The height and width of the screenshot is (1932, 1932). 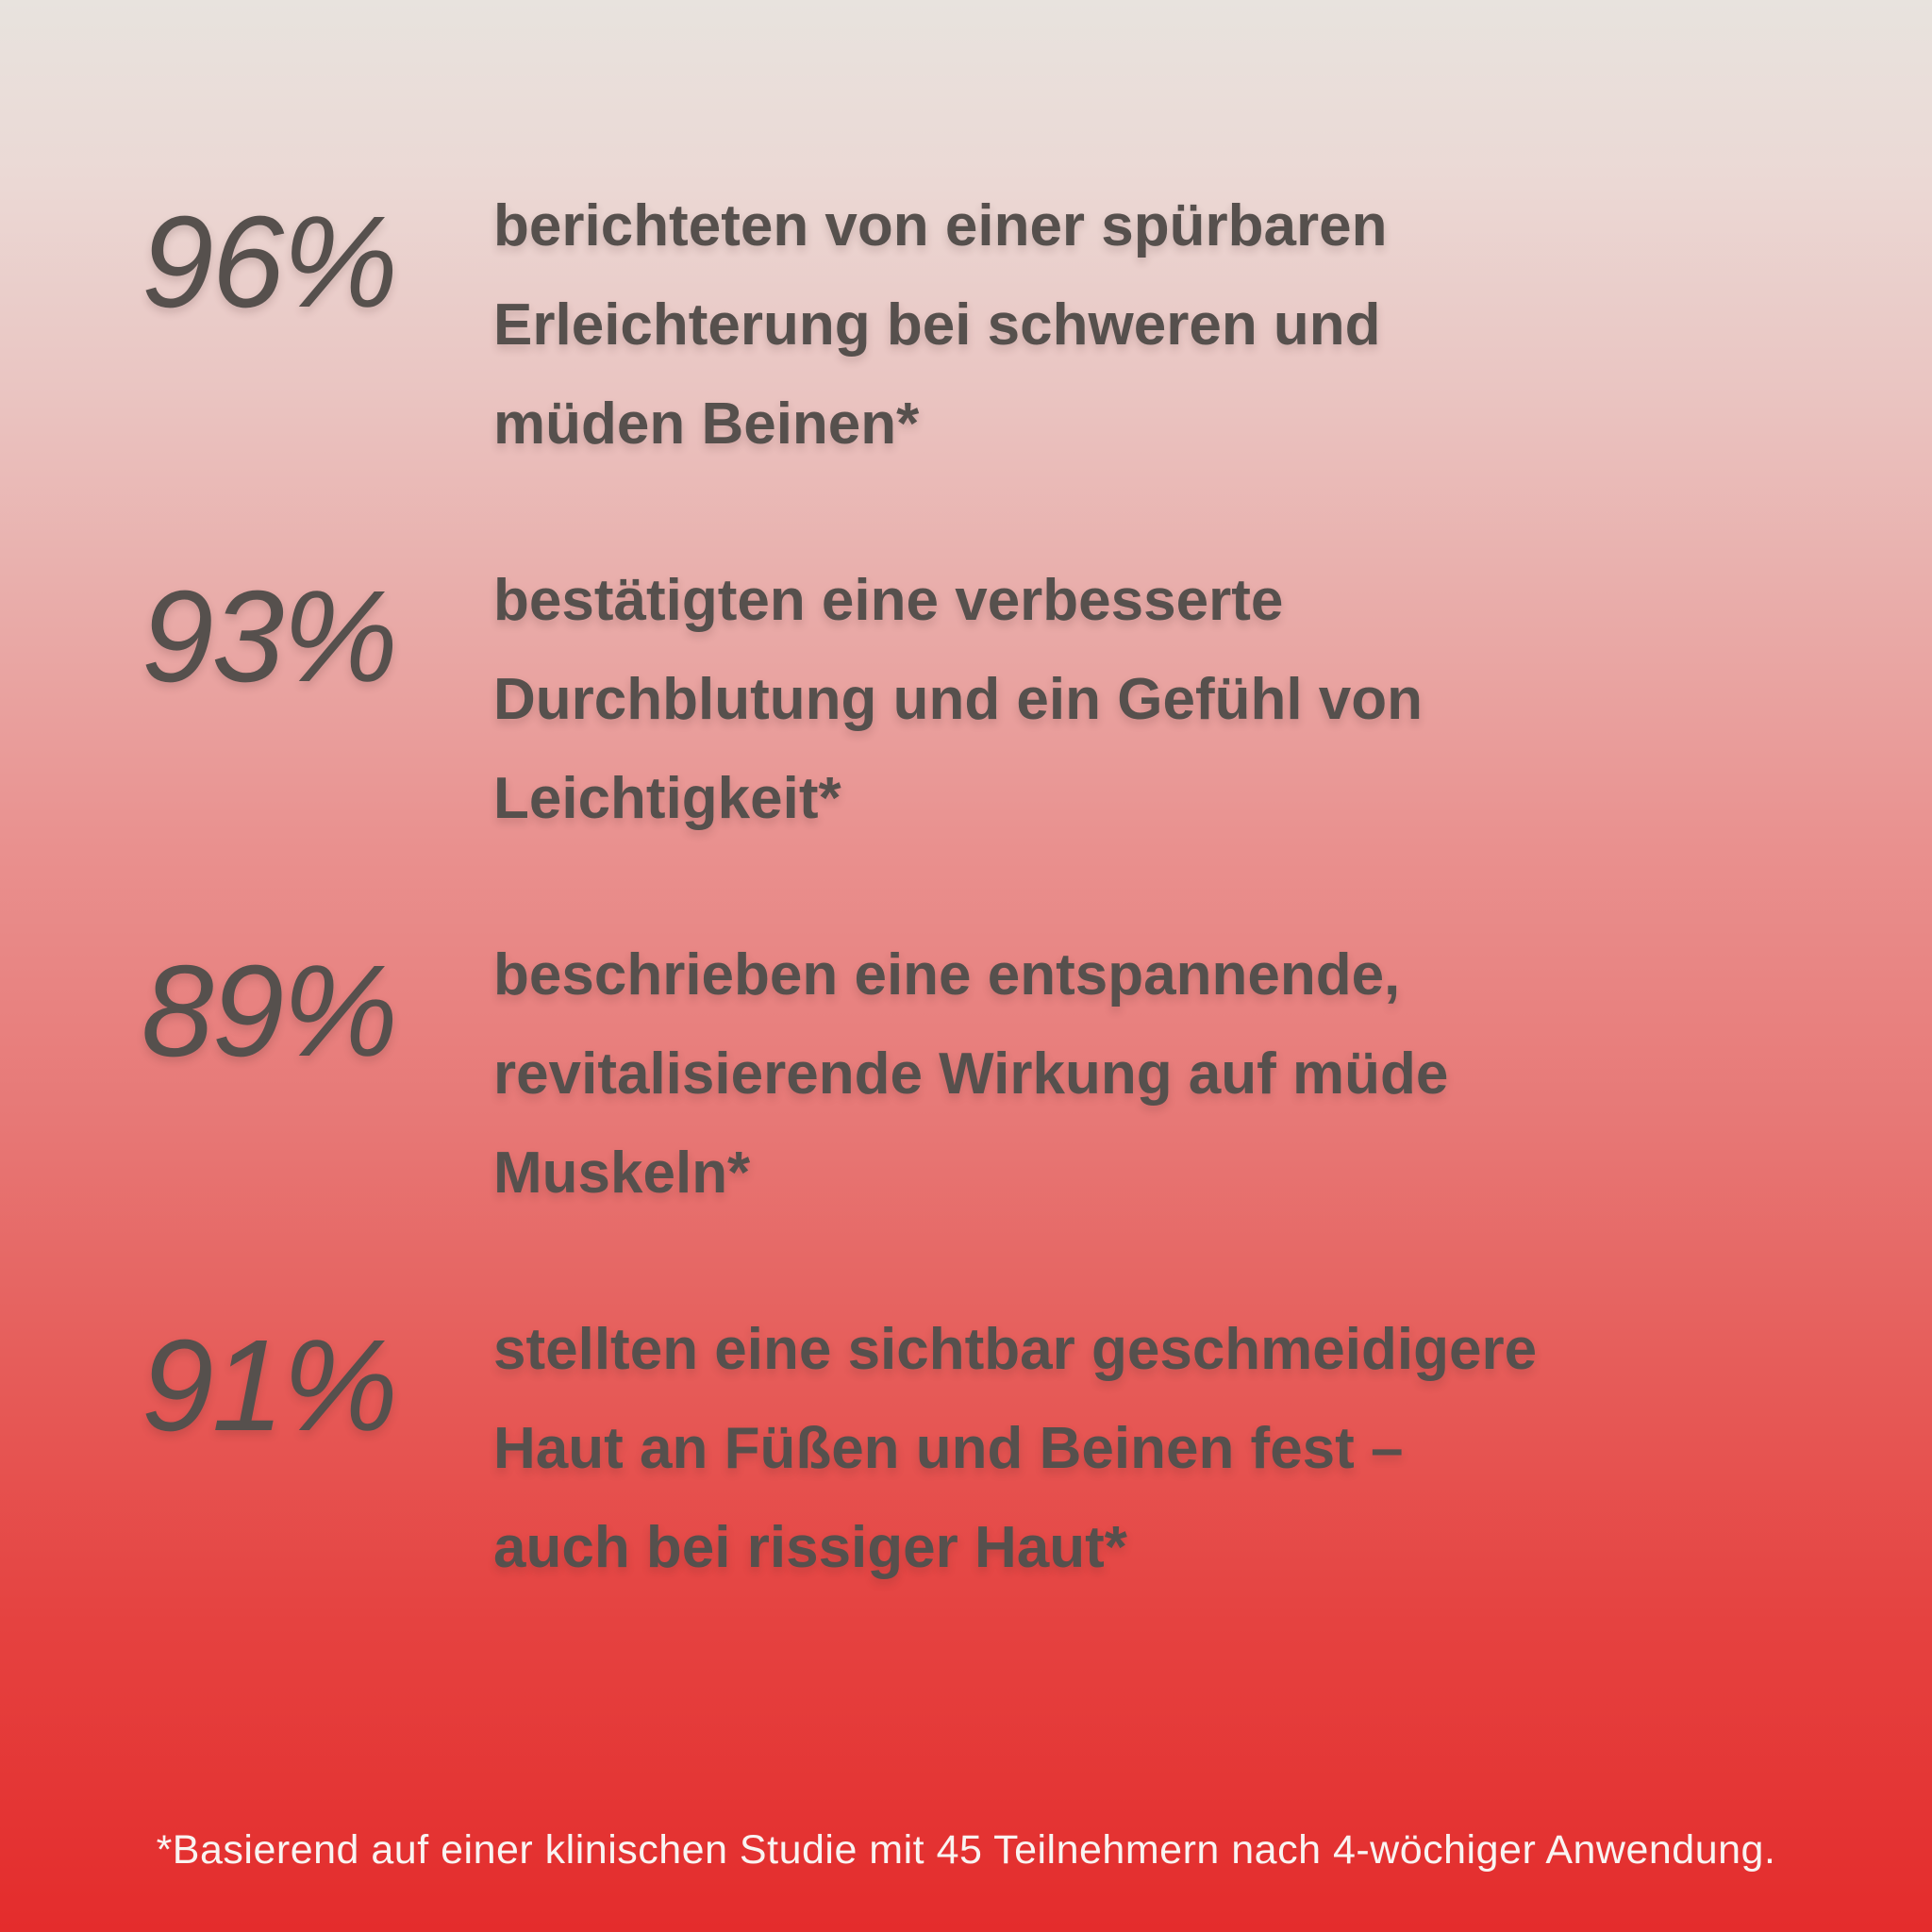 I want to click on stat-description-line: Muskeln*, so click(x=622, y=1174).